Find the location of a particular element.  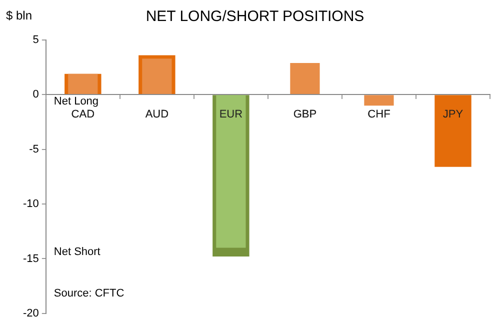

y-tick-label: -5 is located at coordinates (34, 149).